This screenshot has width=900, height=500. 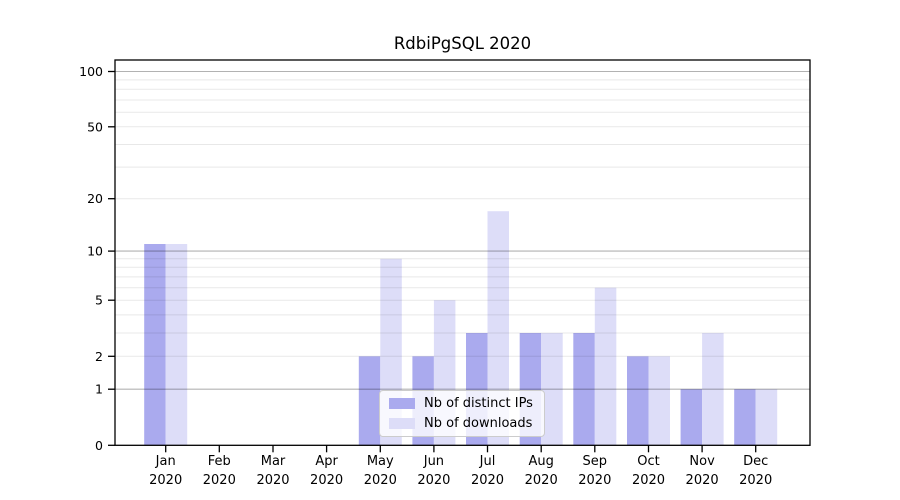 What do you see at coordinates (99, 445) in the screenshot?
I see `y-tick-label-0: 0` at bounding box center [99, 445].